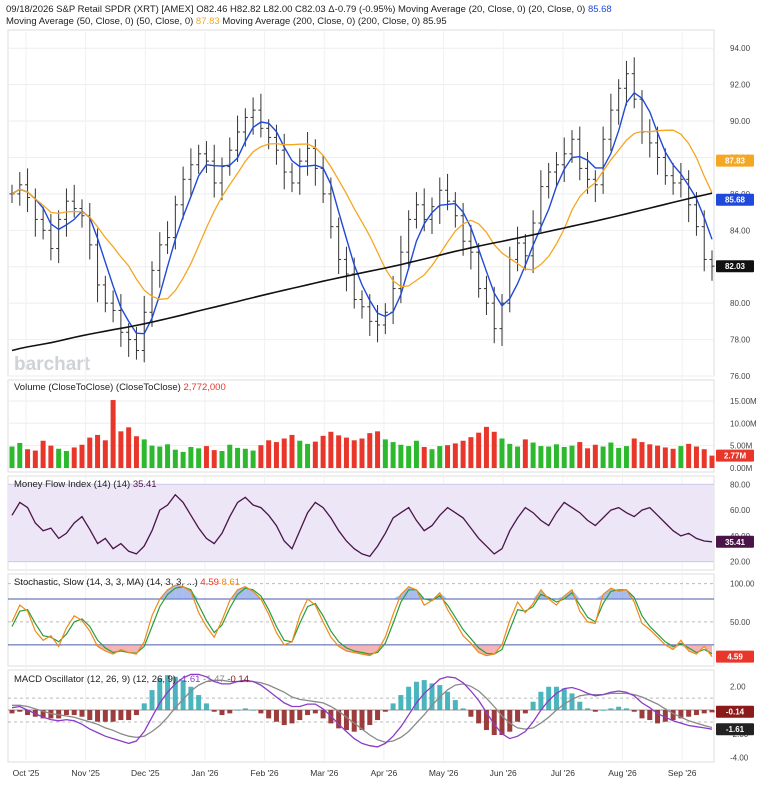  What do you see at coordinates (622, 773) in the screenshot?
I see `x-tick-label: Aug '26` at bounding box center [622, 773].